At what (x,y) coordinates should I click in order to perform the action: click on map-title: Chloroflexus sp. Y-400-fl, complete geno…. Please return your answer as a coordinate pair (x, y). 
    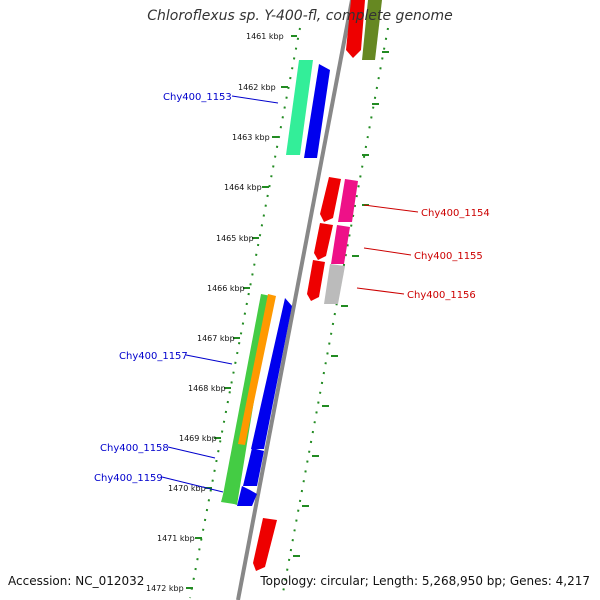
    Looking at the image, I should click on (300, 16).